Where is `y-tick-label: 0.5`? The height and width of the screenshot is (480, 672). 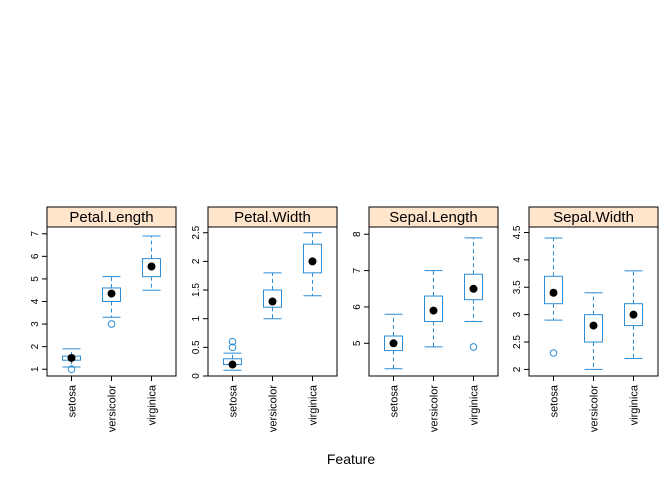 y-tick-label: 0.5 is located at coordinates (196, 347).